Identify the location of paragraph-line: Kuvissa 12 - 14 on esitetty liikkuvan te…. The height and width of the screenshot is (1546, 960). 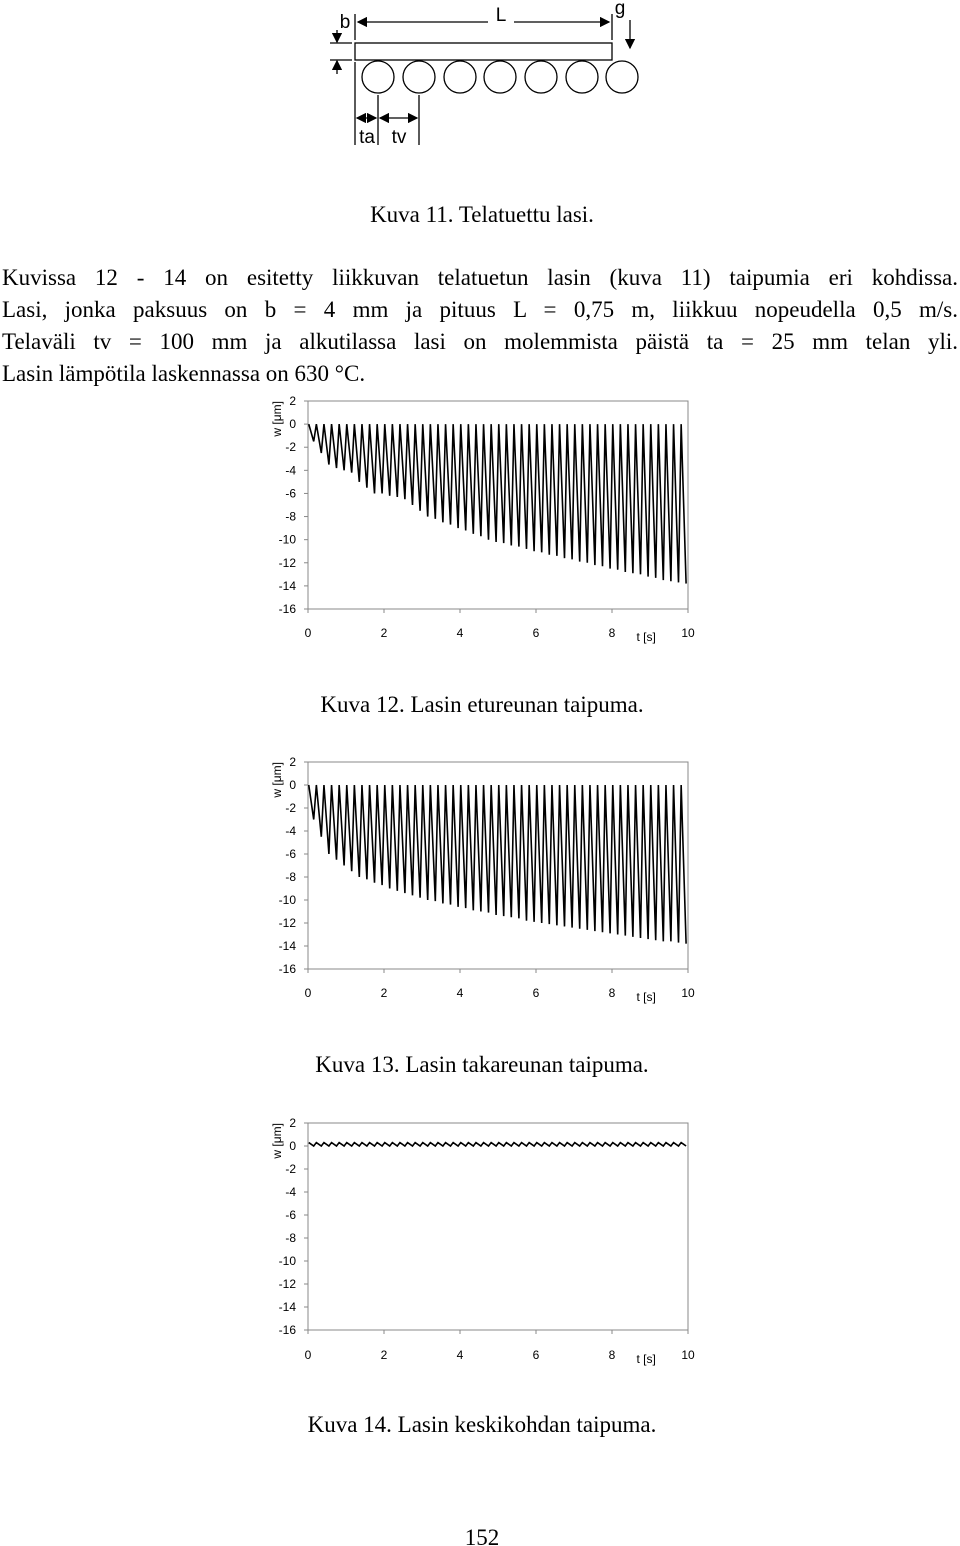
(480, 277).